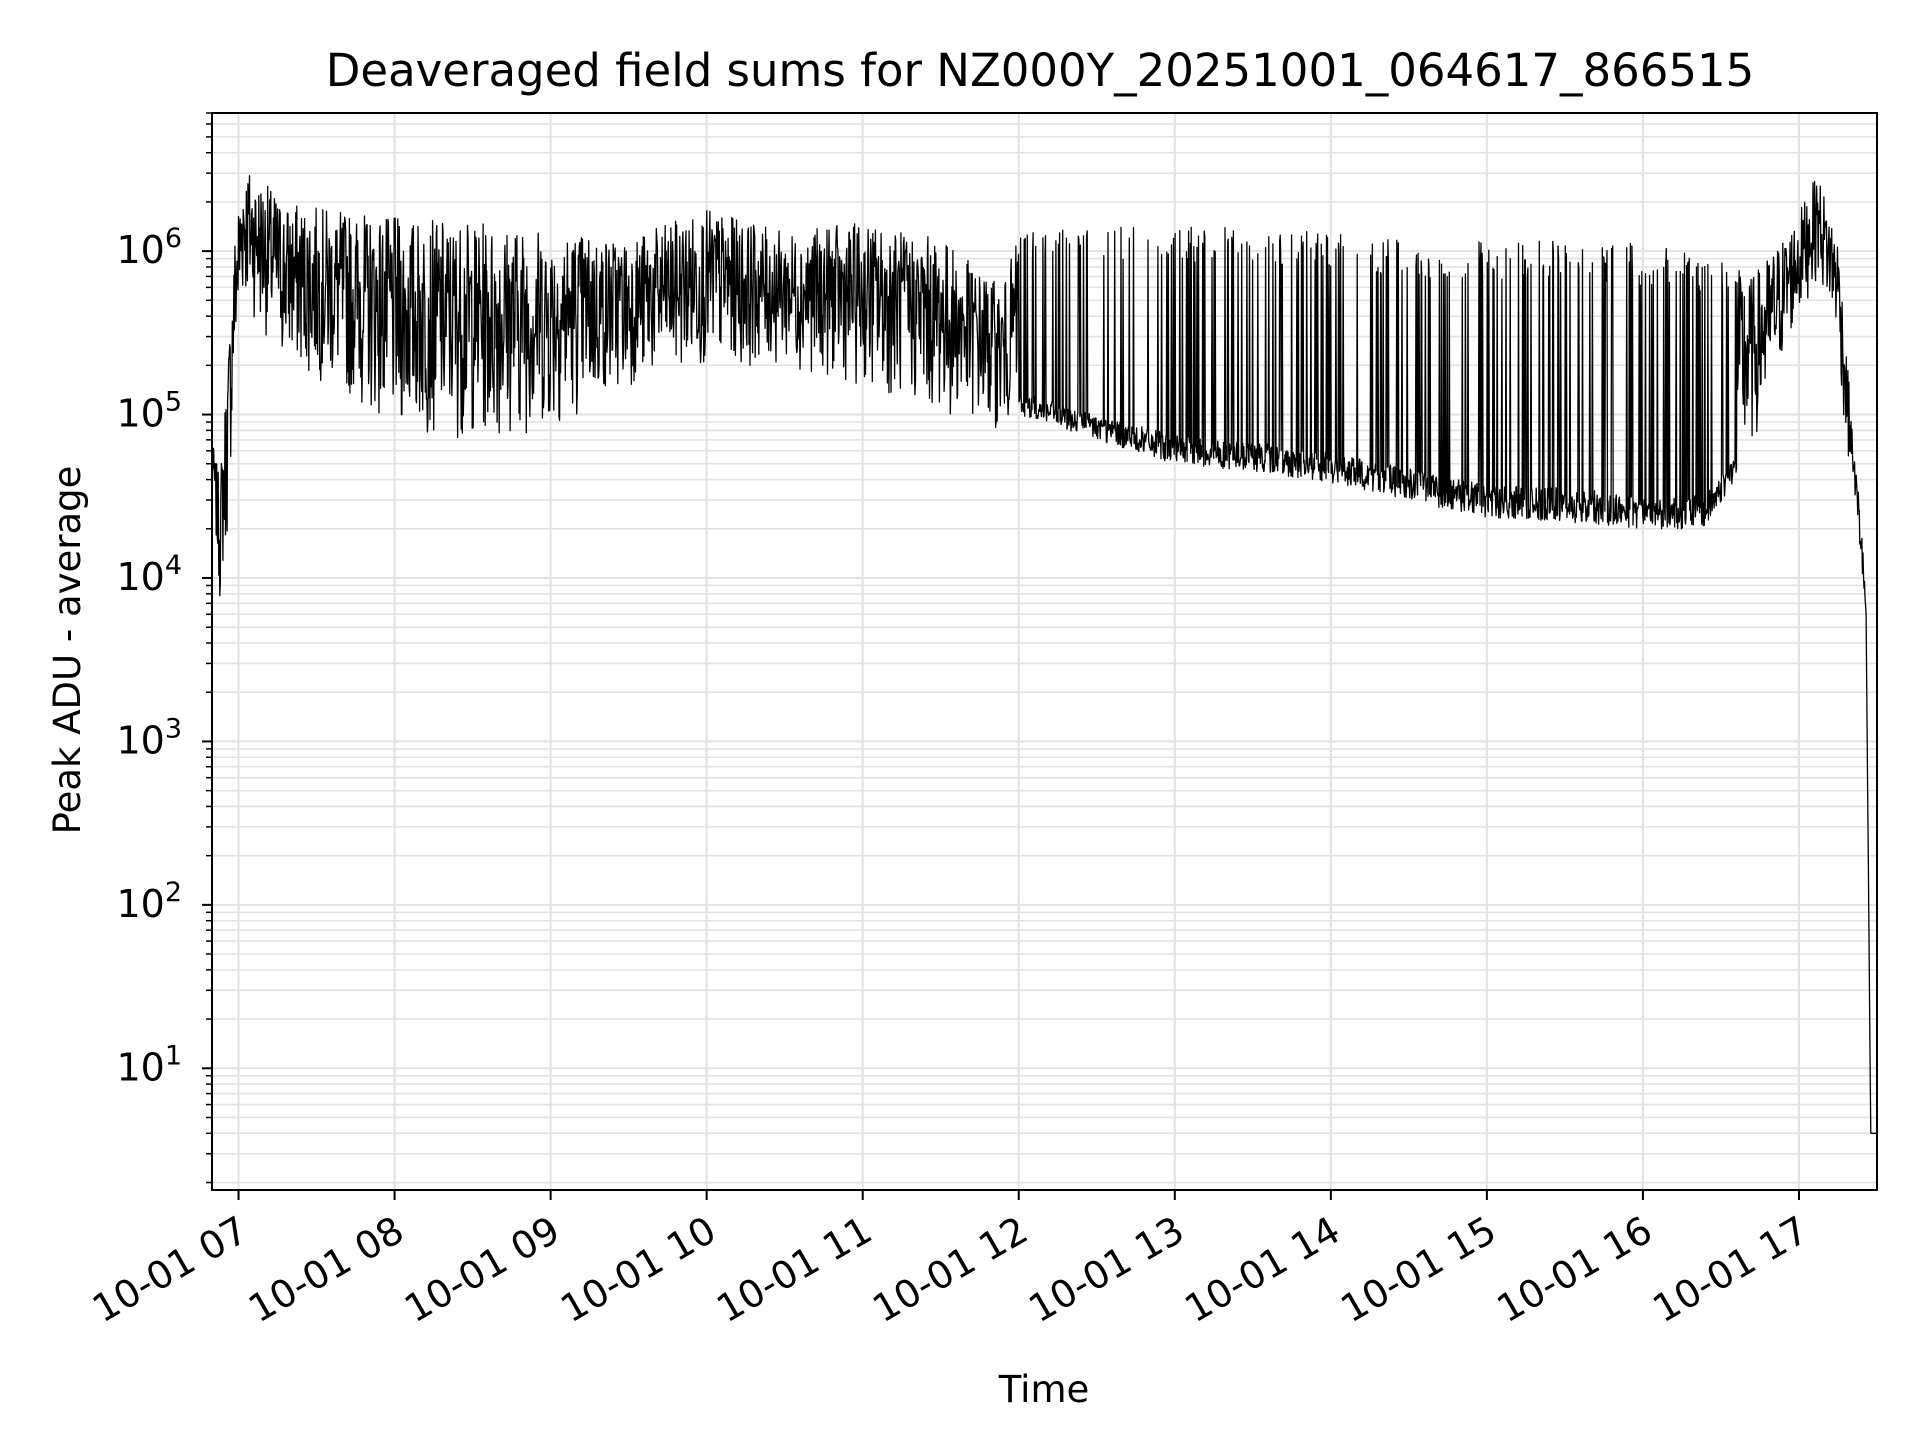 The image size is (1920, 1440). Describe the element at coordinates (149, 574) in the screenshot. I see `y-tick-label: 104` at that location.